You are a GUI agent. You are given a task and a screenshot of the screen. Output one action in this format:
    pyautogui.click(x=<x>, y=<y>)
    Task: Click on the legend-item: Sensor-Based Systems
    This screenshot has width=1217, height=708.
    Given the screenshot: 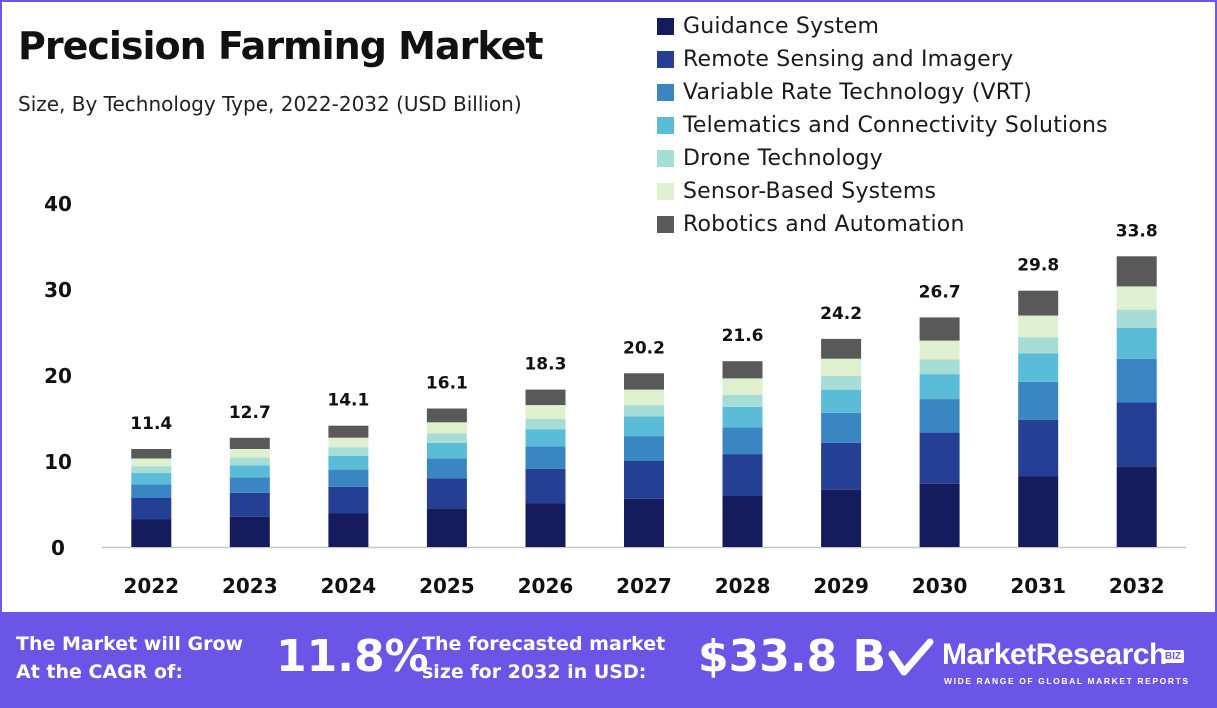 What is the action you would take?
    pyautogui.click(x=882, y=191)
    